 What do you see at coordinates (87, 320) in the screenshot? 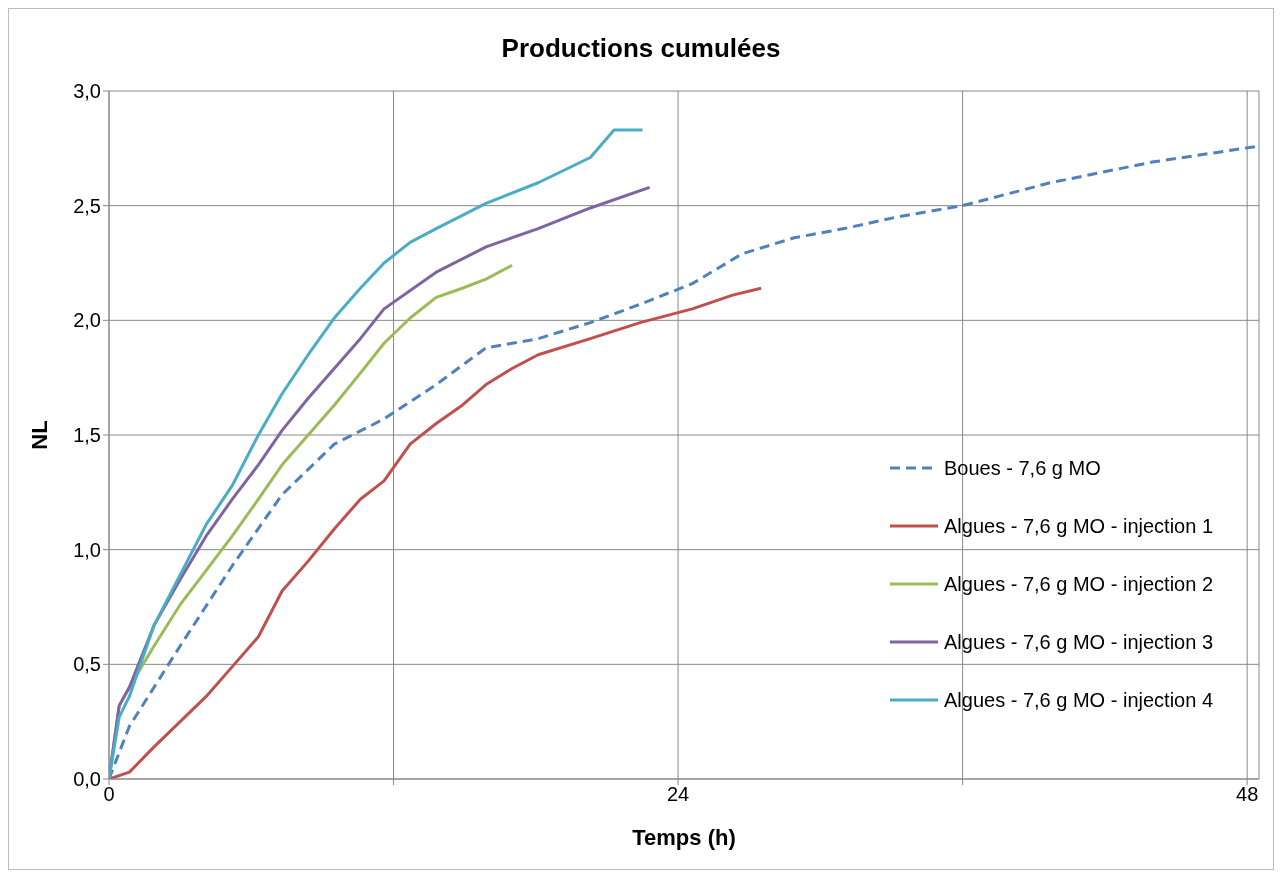
I see `y-tick-label: 2,0` at bounding box center [87, 320].